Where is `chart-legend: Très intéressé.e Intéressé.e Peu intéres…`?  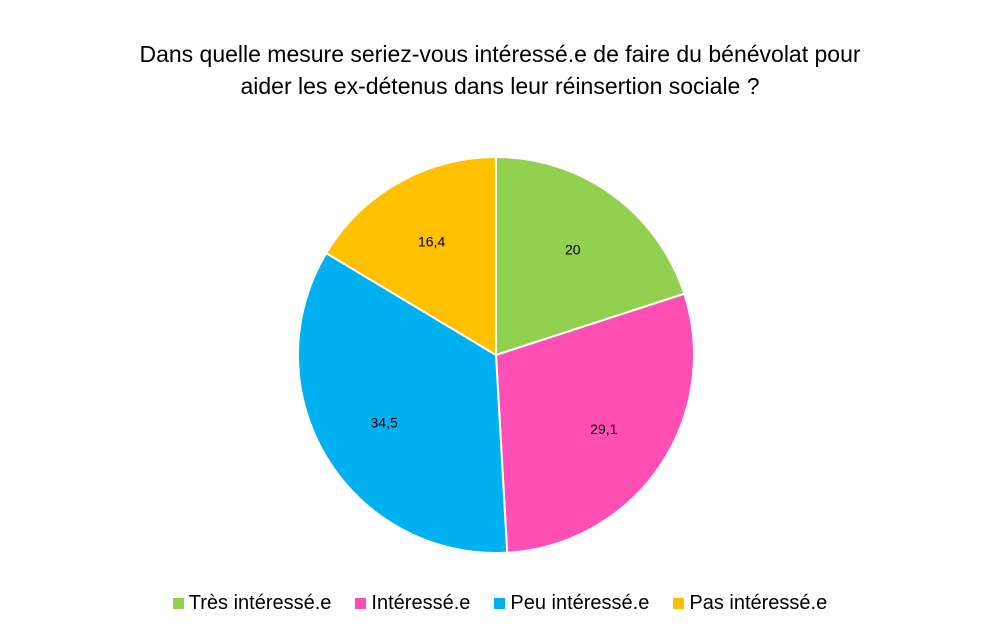 chart-legend: Très intéressé.e Intéressé.e Peu intéres… is located at coordinates (500, 603).